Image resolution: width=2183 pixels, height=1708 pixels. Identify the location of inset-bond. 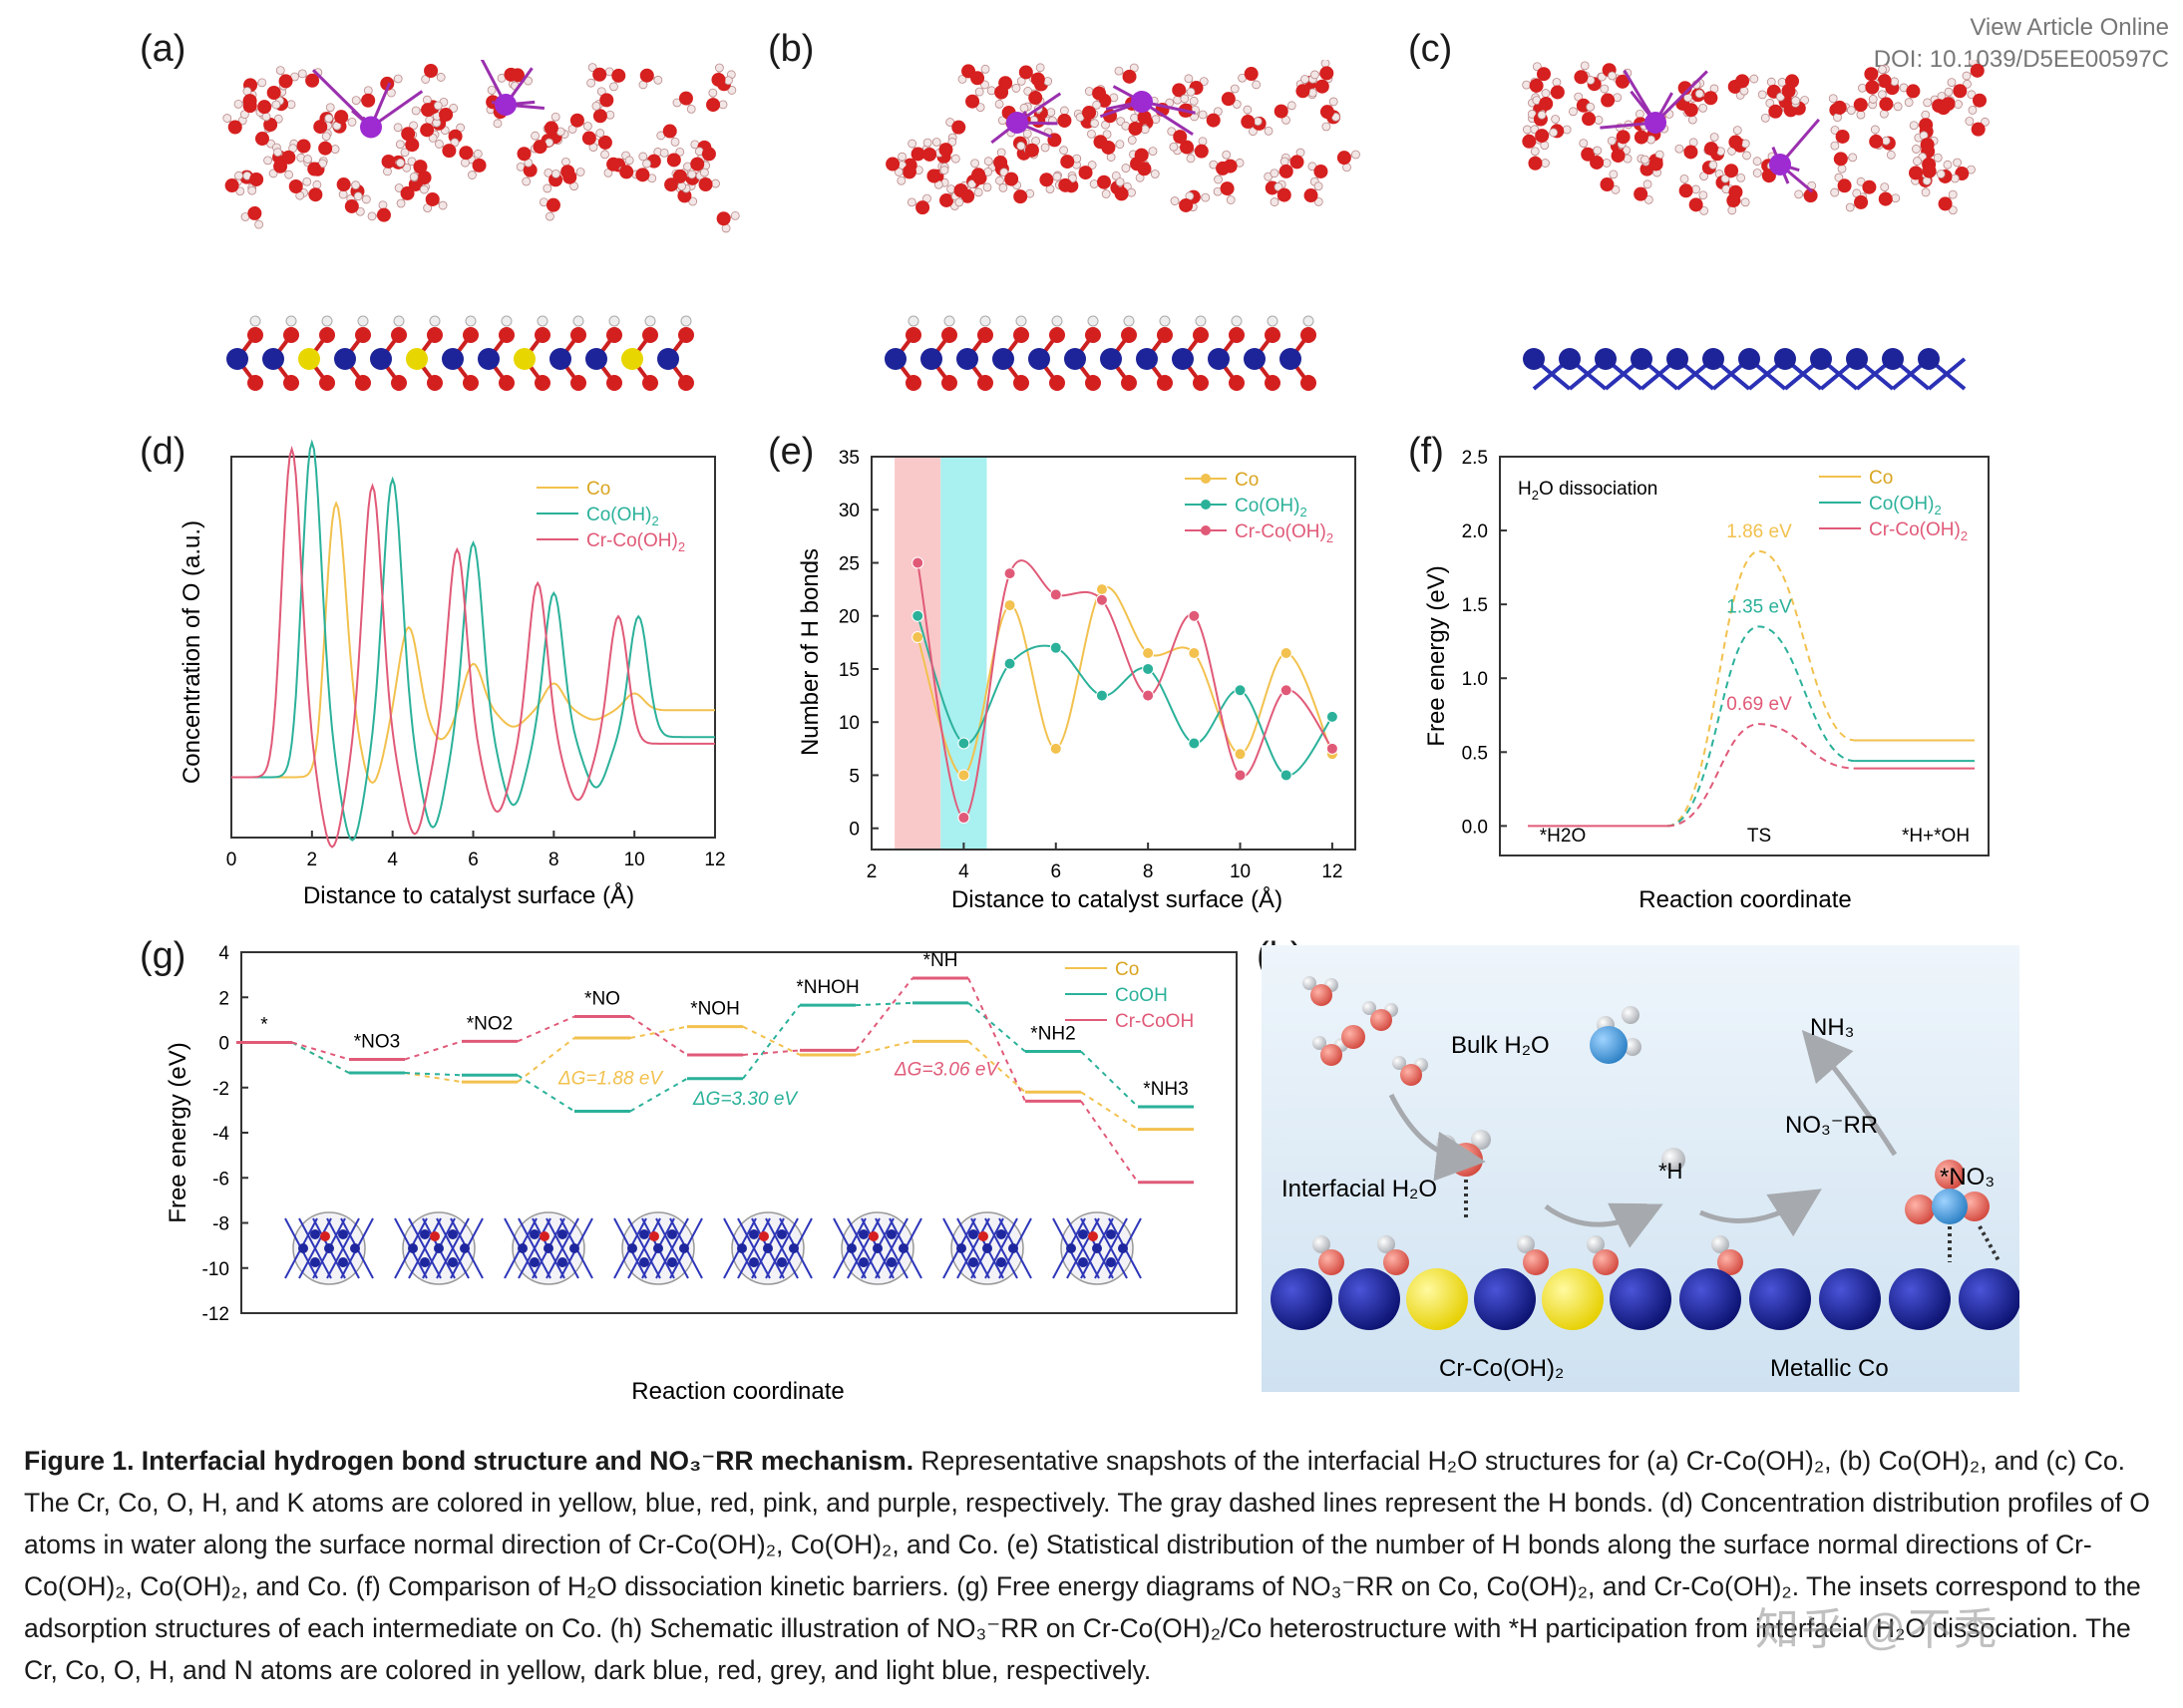
(973, 1248).